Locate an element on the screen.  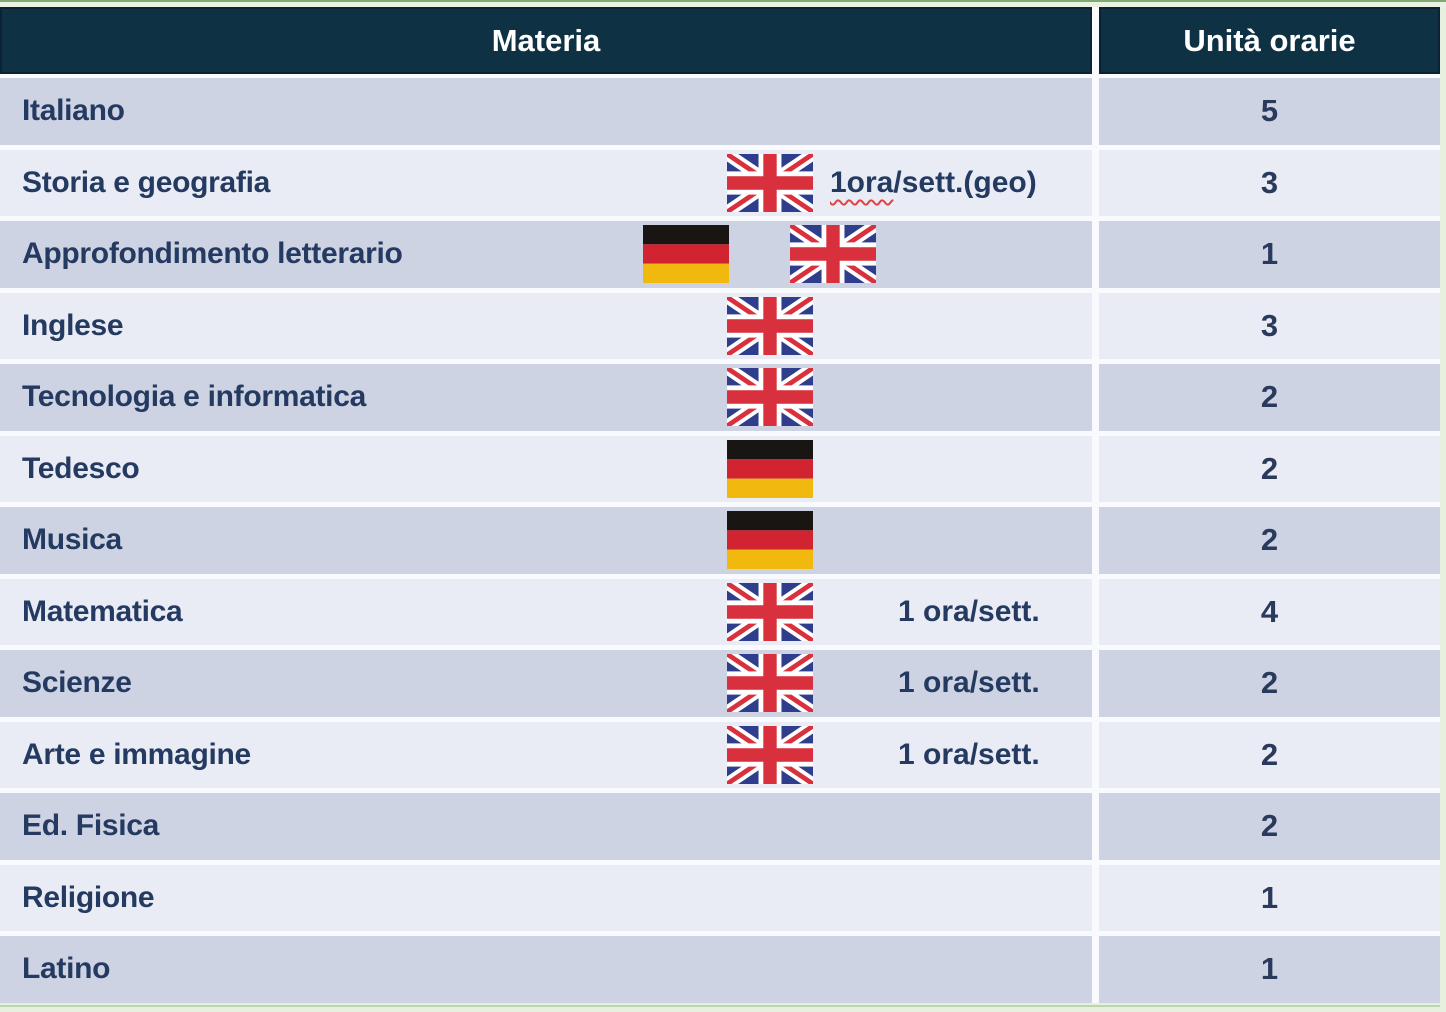
spellcheck-squiggle-text: 1ora is located at coordinates (862, 182).